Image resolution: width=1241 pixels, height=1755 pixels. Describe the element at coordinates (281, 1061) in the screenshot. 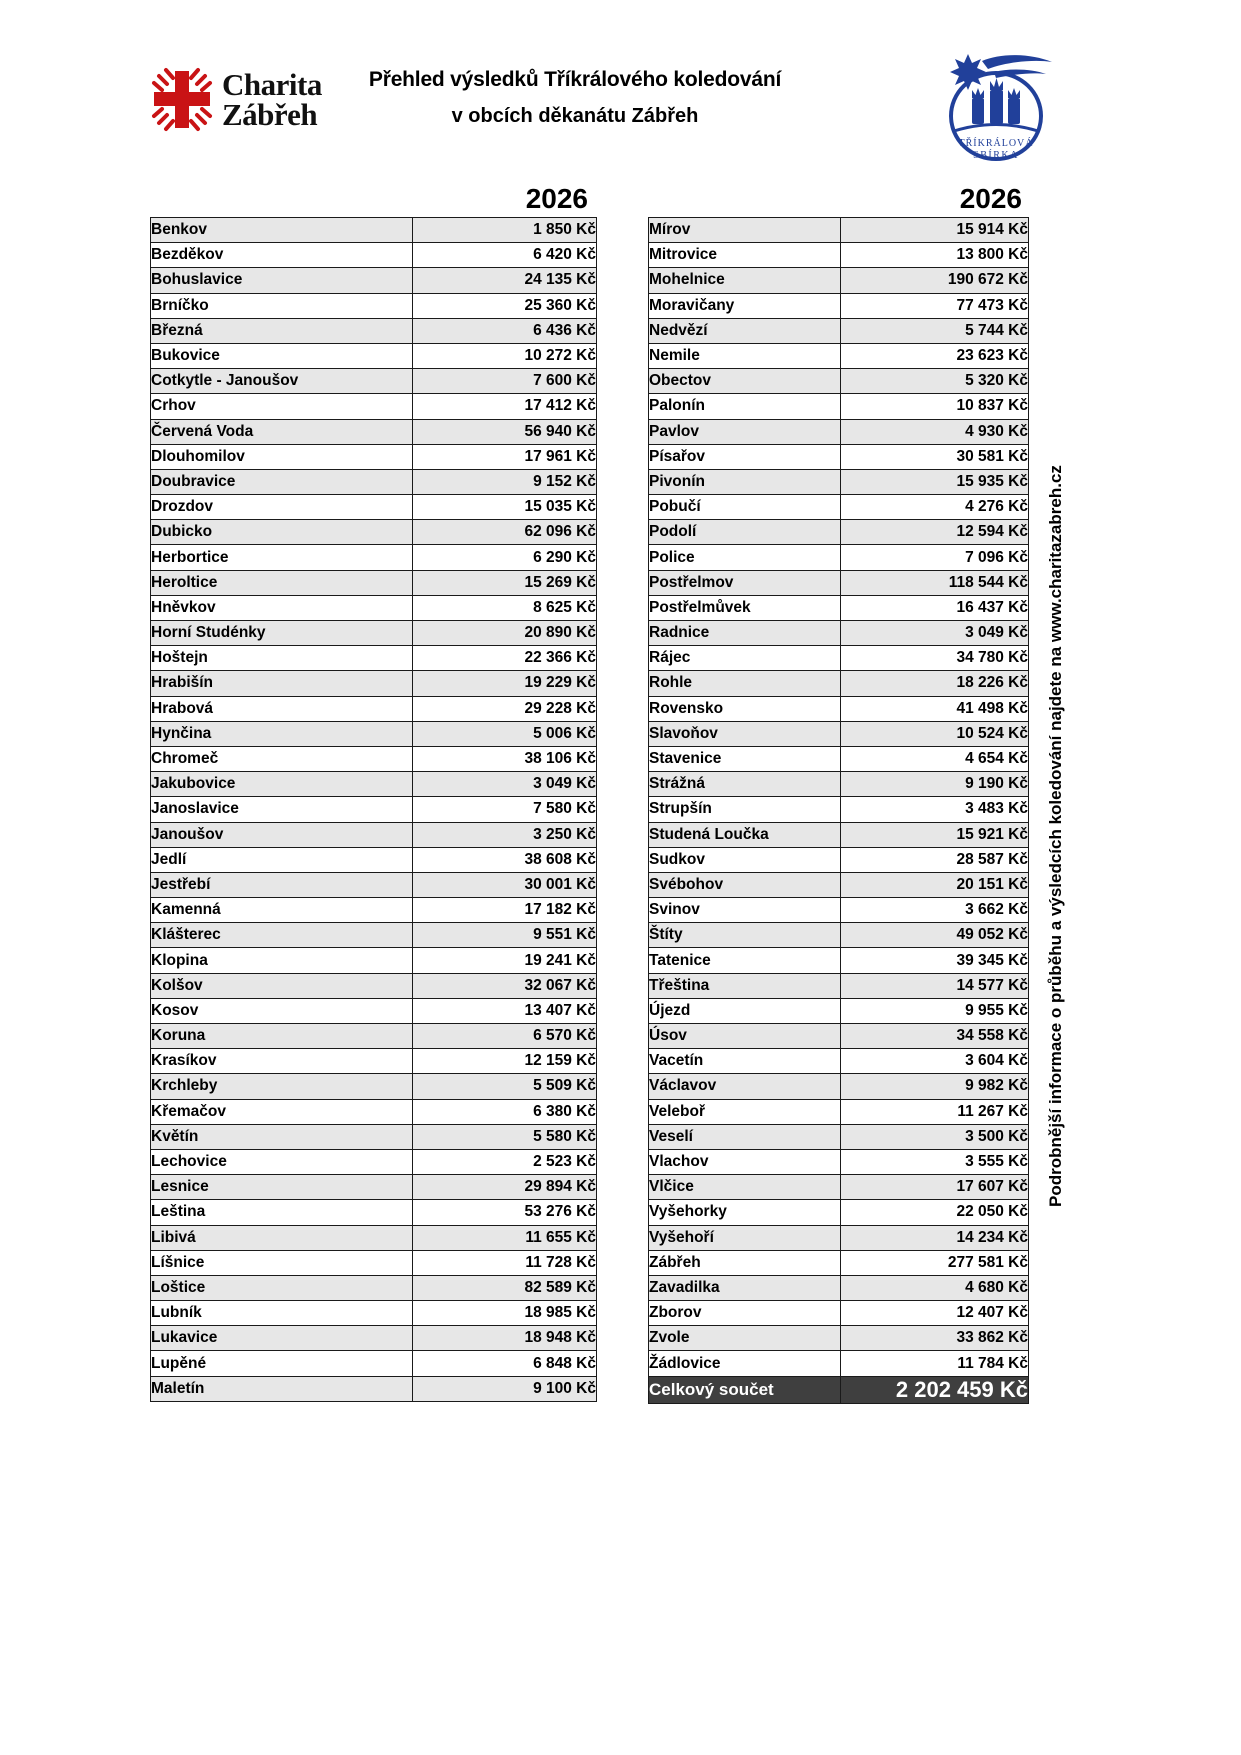

I see `municipality-name: Krasíkov` at that location.